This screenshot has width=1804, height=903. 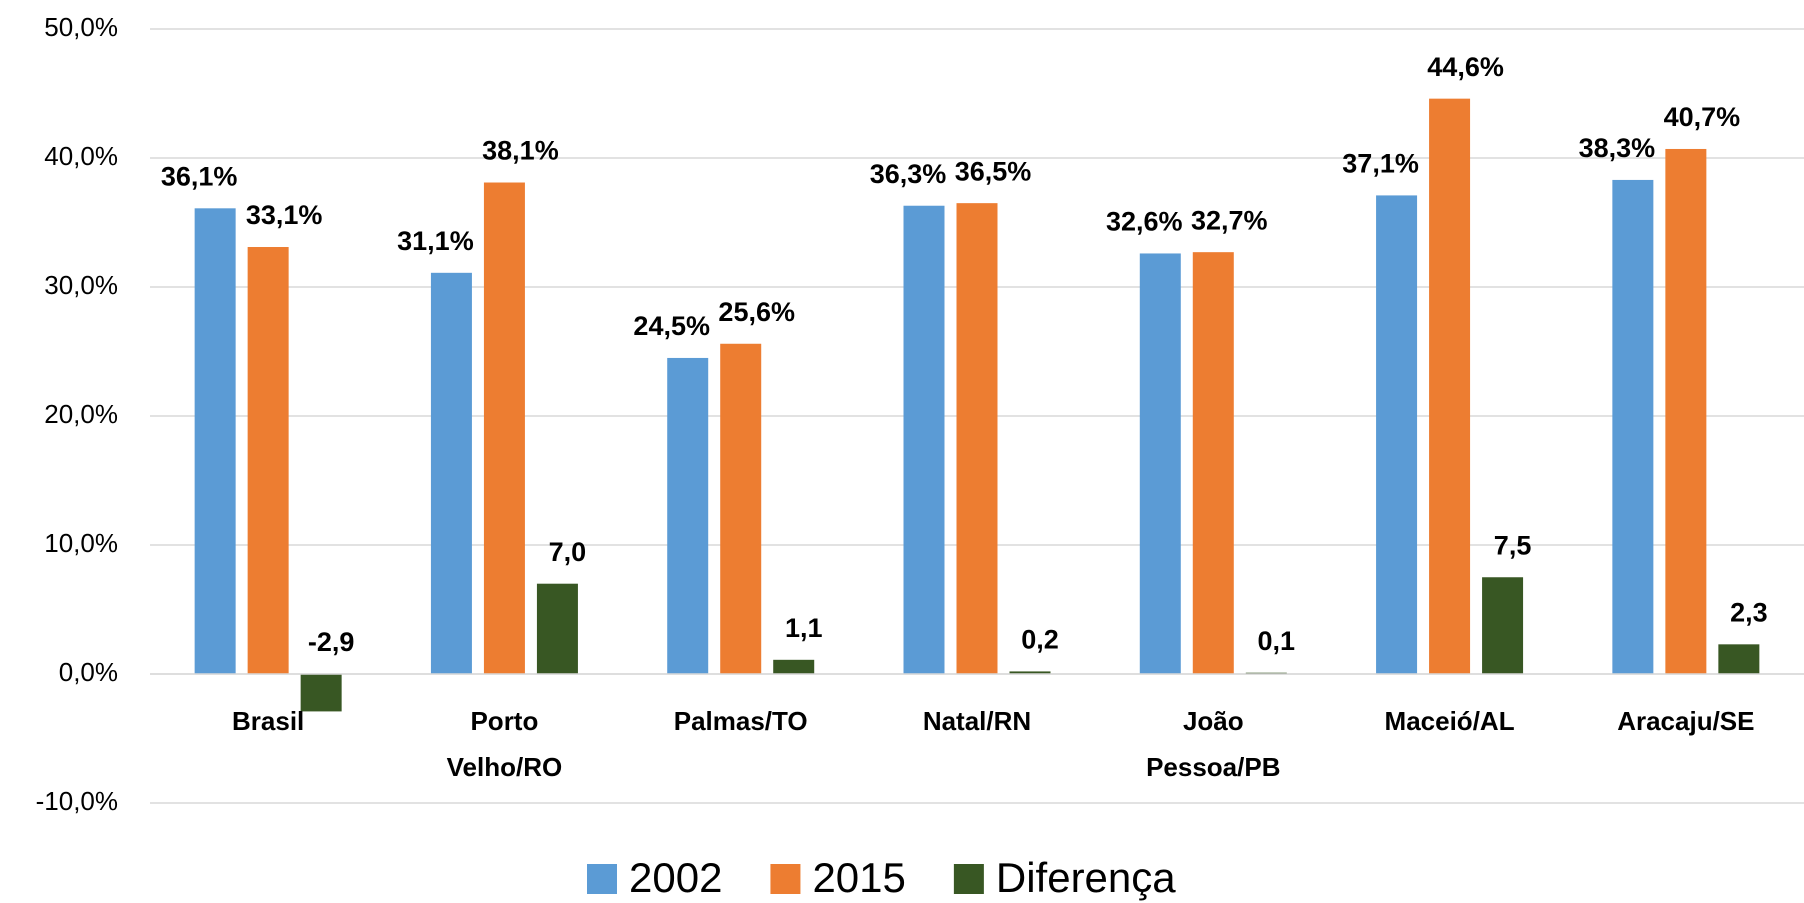 I want to click on data-label: 31,1%, so click(x=435, y=241).